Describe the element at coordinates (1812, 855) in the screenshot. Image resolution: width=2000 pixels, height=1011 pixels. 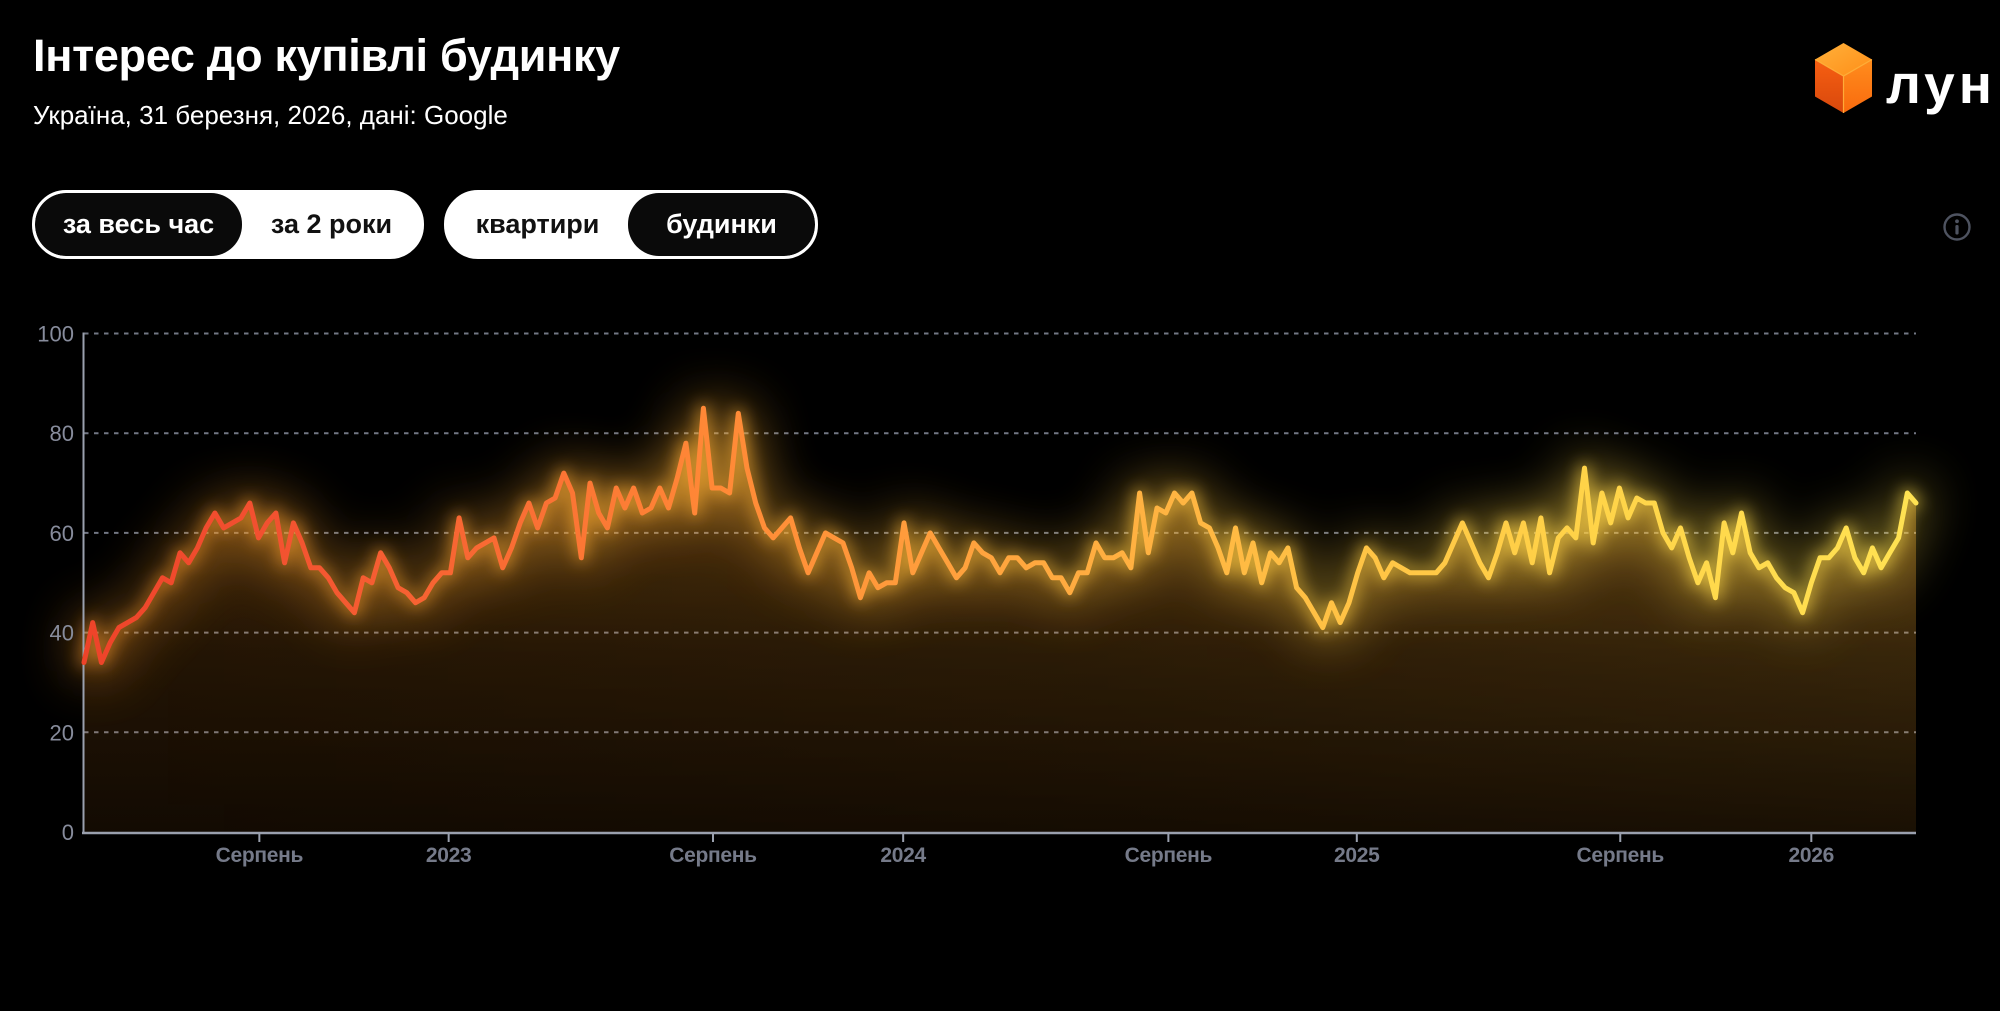
I see `x-tick-label-7: 2026` at that location.